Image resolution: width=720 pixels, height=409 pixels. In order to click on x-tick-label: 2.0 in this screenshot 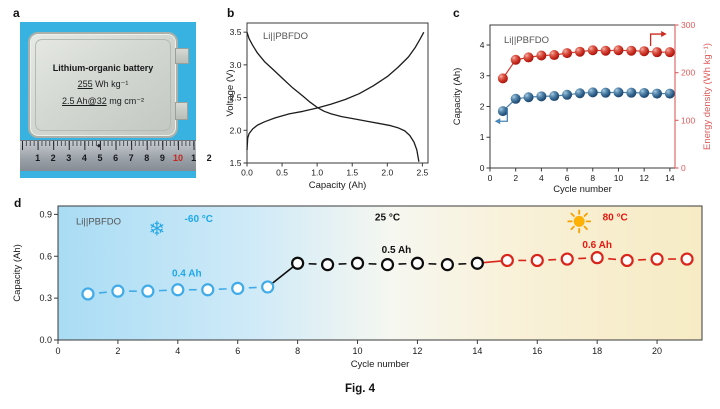, I will do `click(387, 173)`.